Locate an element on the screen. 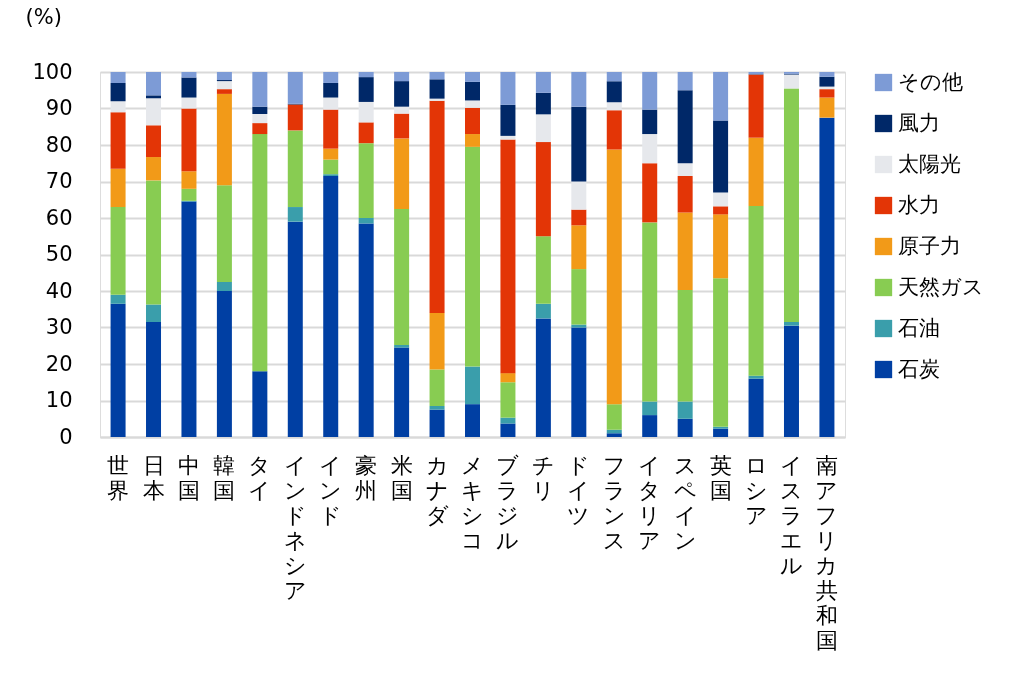 The width and height of the screenshot is (1027, 683). x-tick-label: メキシコ is located at coordinates (472, 502).